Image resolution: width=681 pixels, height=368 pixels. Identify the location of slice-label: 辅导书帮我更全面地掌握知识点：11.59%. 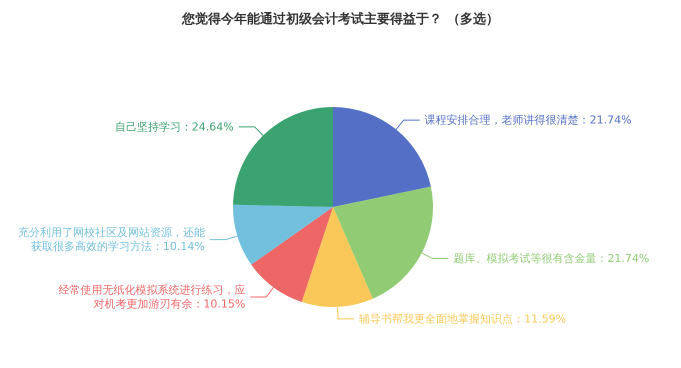
(462, 319).